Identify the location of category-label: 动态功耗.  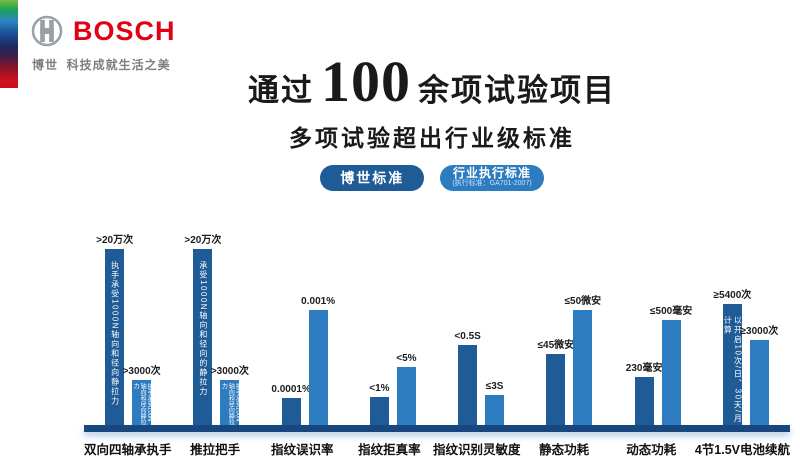
(651, 449).